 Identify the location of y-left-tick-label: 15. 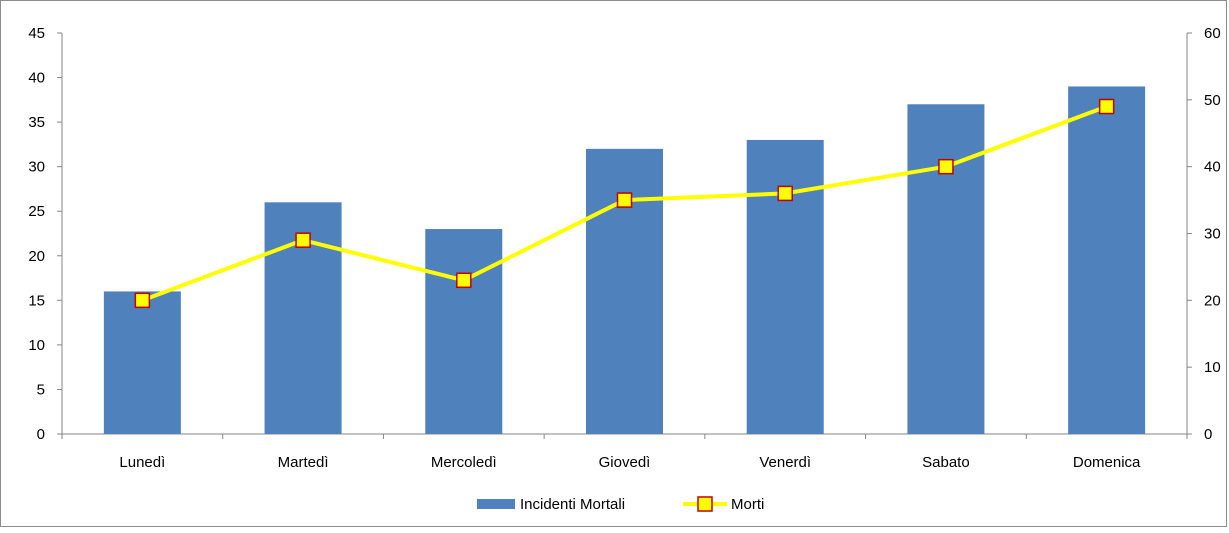
(36, 300).